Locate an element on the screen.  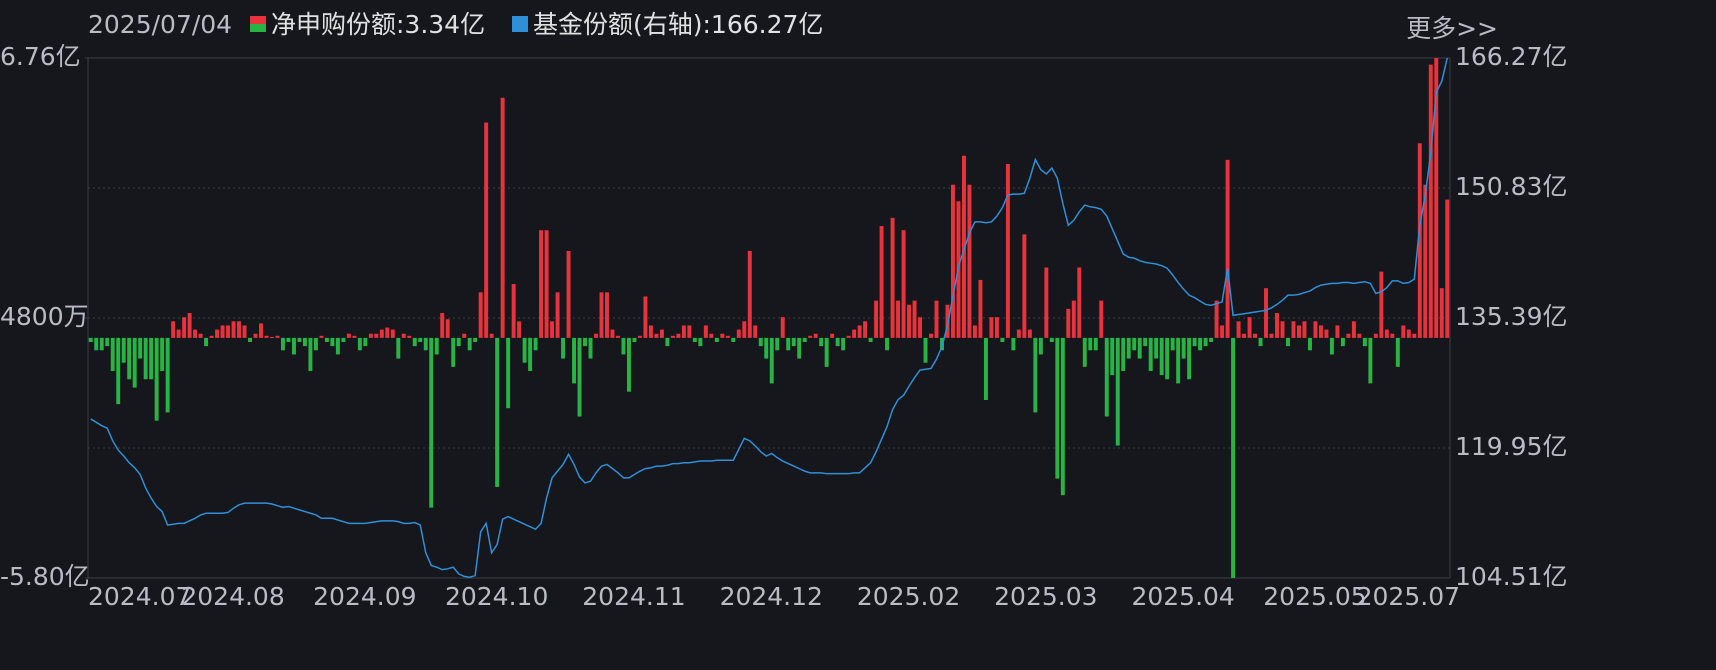
x-tick-label: 2025.05 is located at coordinates (1314, 596).